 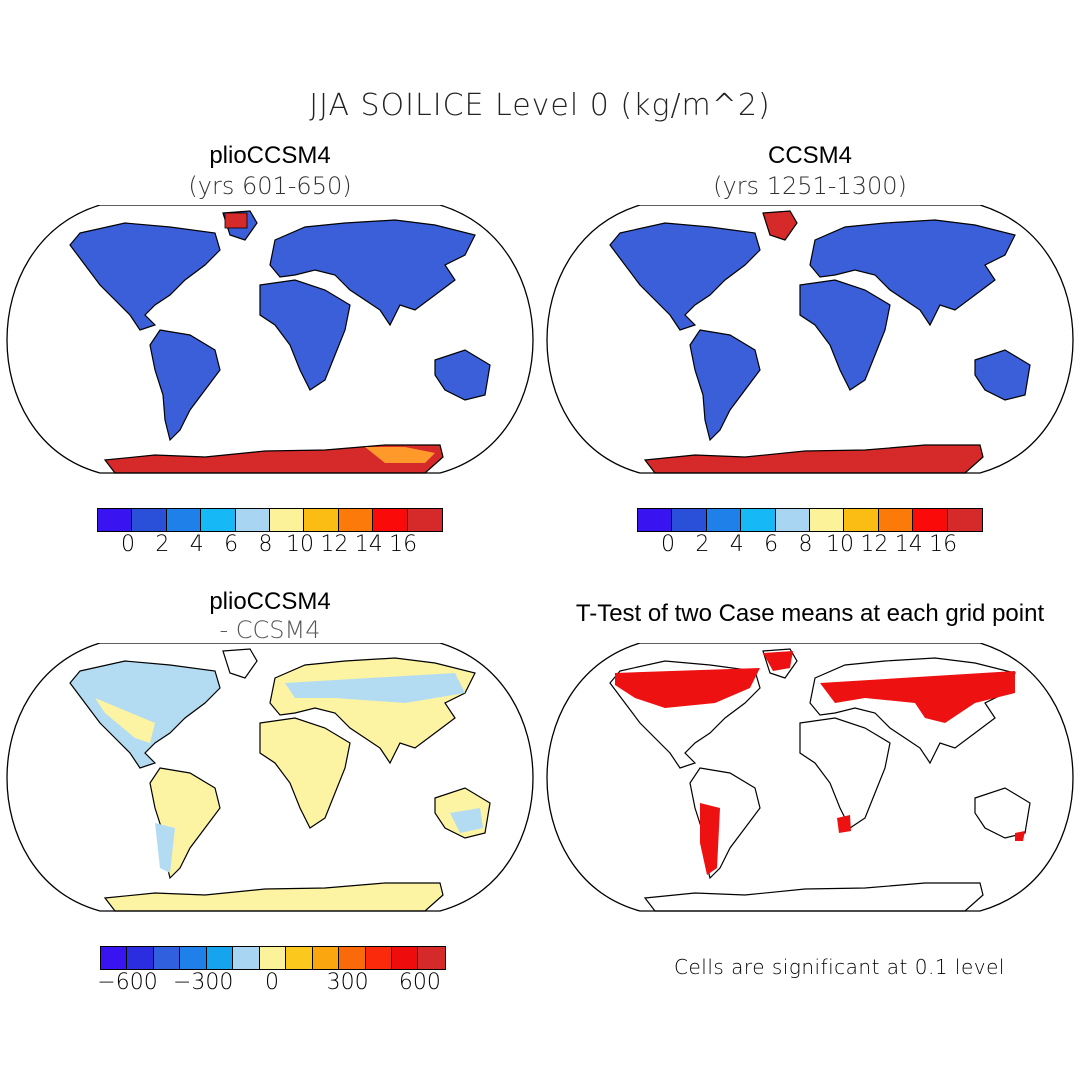 I want to click on colorbar-tick-label: 600, so click(x=419, y=982).